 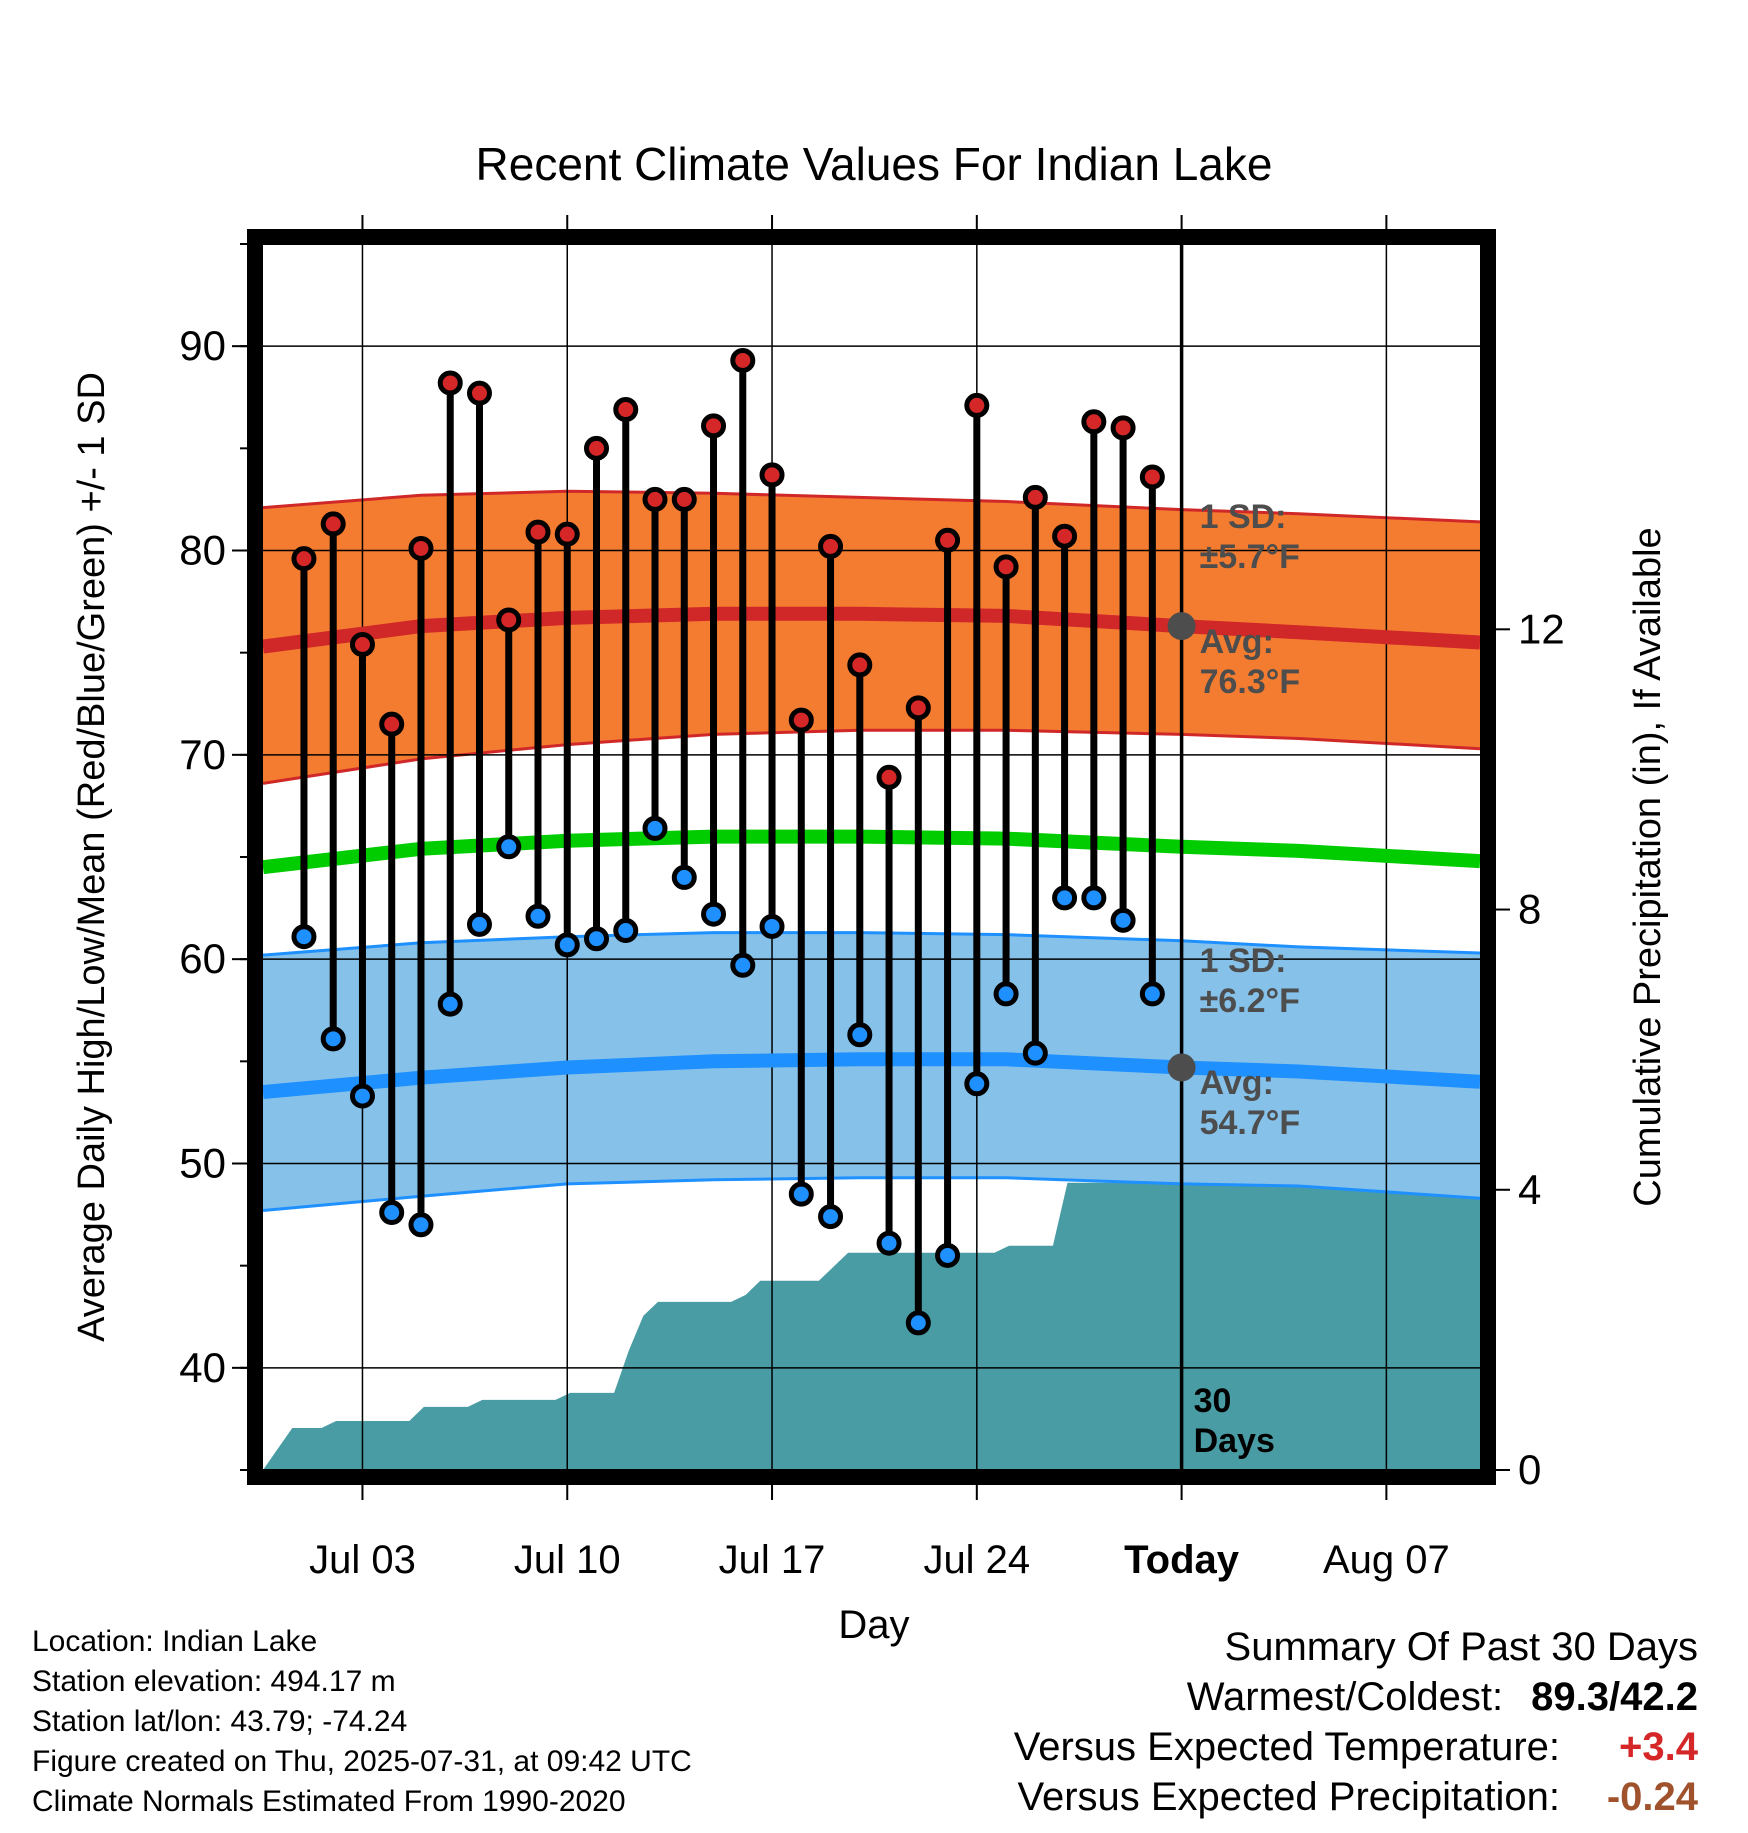 I want to click on elevation-text: Station elevation: 494.17 m, so click(x=214, y=1681).